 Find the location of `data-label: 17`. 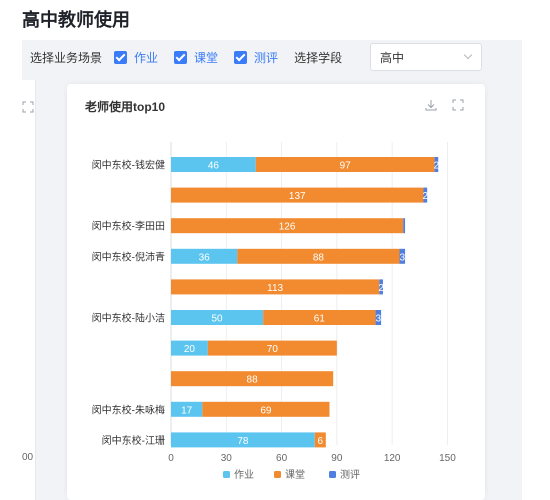

data-label: 17 is located at coordinates (187, 410).